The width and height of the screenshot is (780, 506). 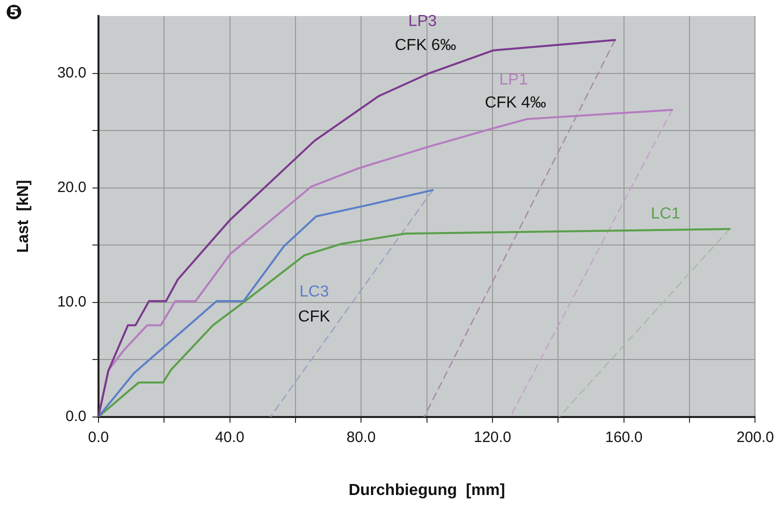 What do you see at coordinates (314, 291) in the screenshot?
I see `text: LC3` at bounding box center [314, 291].